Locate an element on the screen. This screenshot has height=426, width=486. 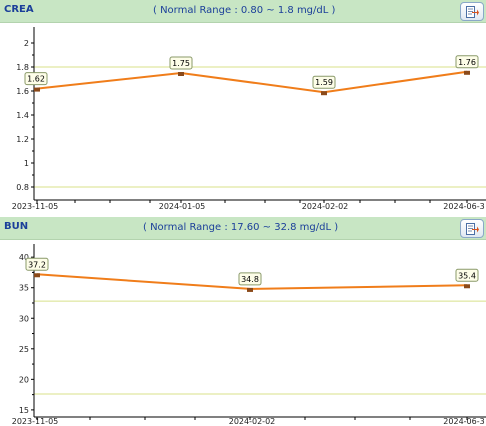
data-label: 1.62 is located at coordinates (36, 79).